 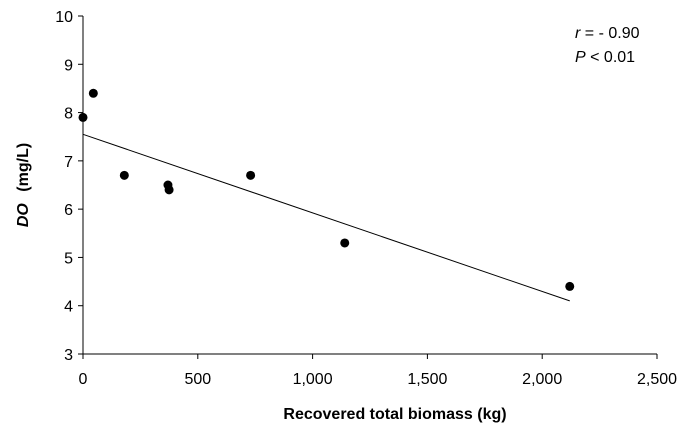 I want to click on x-tick-label: 2,000, so click(x=542, y=379).